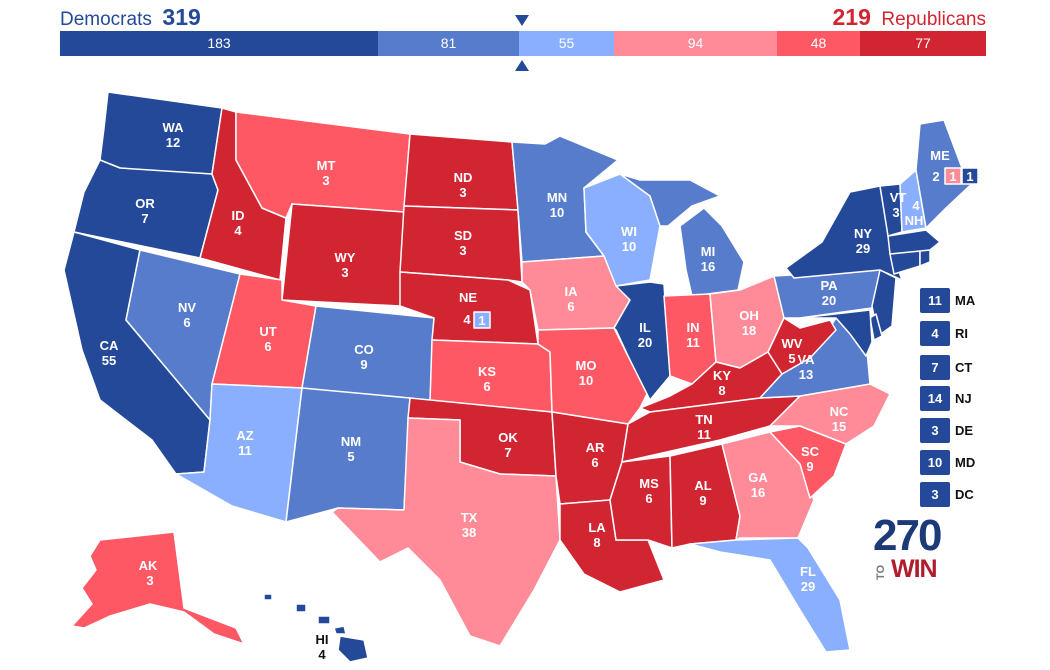 The height and width of the screenshot is (670, 1050). What do you see at coordinates (326, 173) in the screenshot?
I see `svg-text:MT3: MT 3` at bounding box center [326, 173].